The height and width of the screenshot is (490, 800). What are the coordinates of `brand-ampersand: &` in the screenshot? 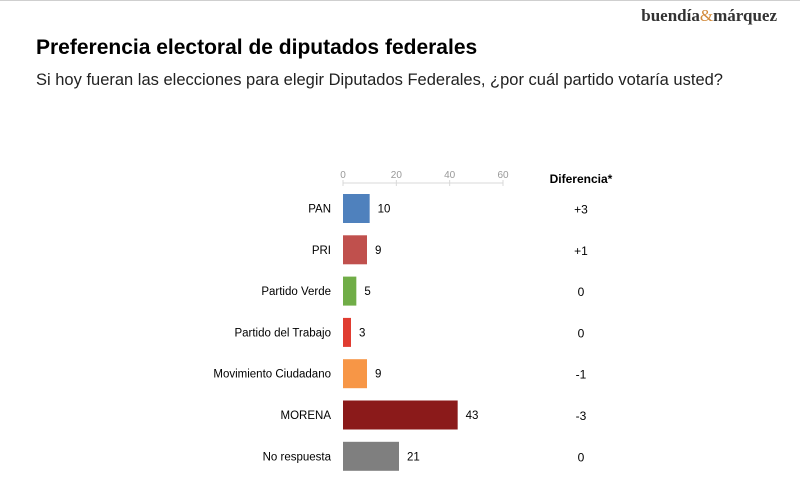 It's located at (706, 15).